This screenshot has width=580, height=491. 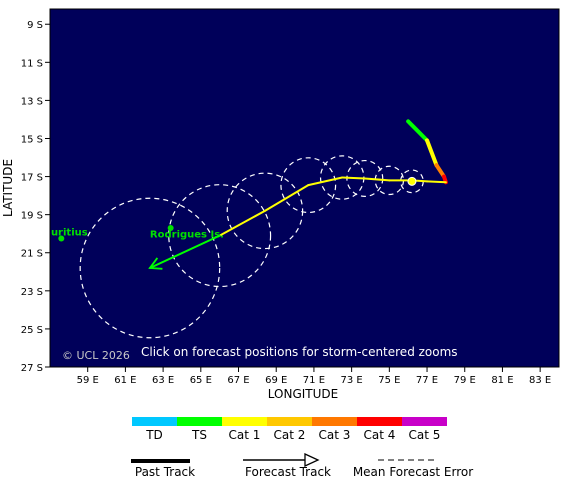 I want to click on lat-tick-label: 13 S, so click(x=32, y=101).